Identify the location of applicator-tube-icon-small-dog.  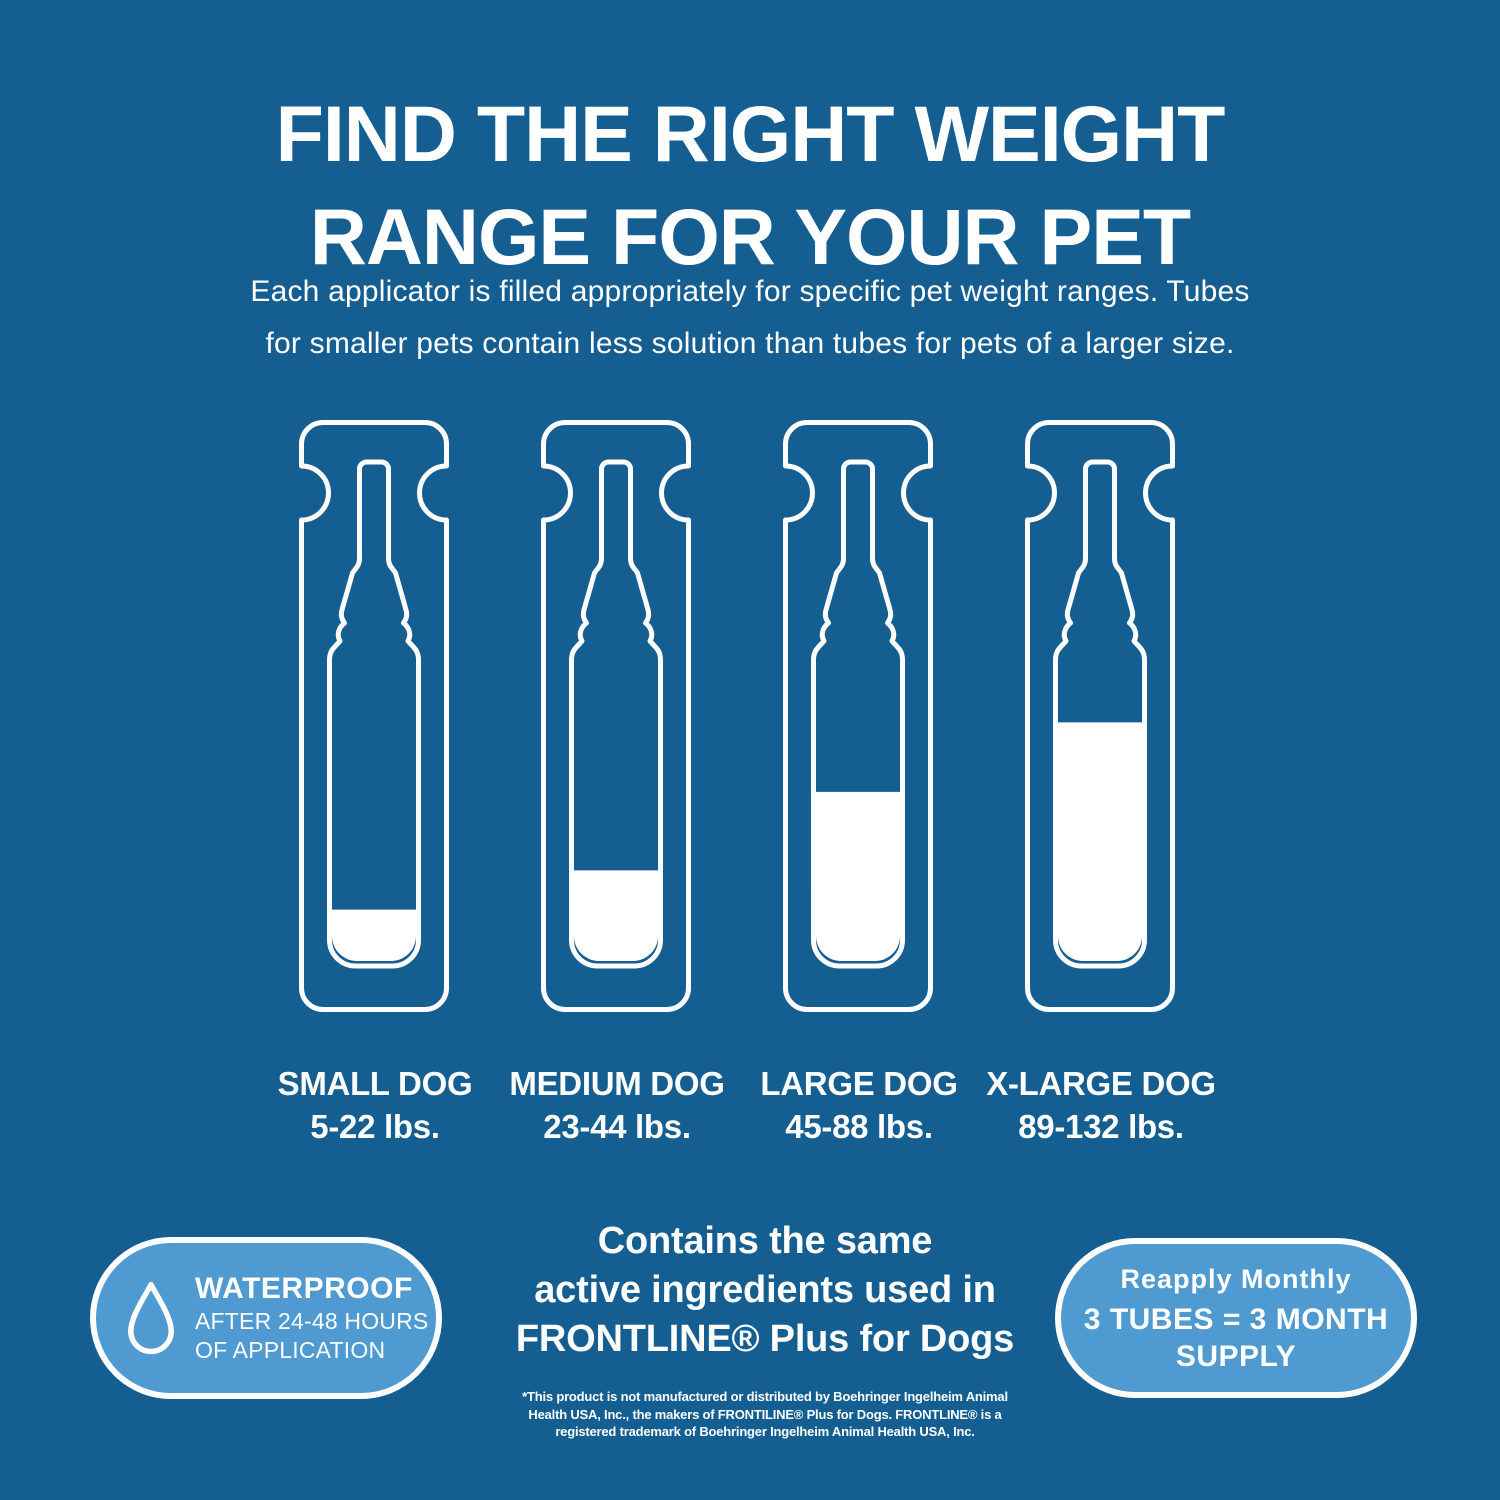
(374, 716).